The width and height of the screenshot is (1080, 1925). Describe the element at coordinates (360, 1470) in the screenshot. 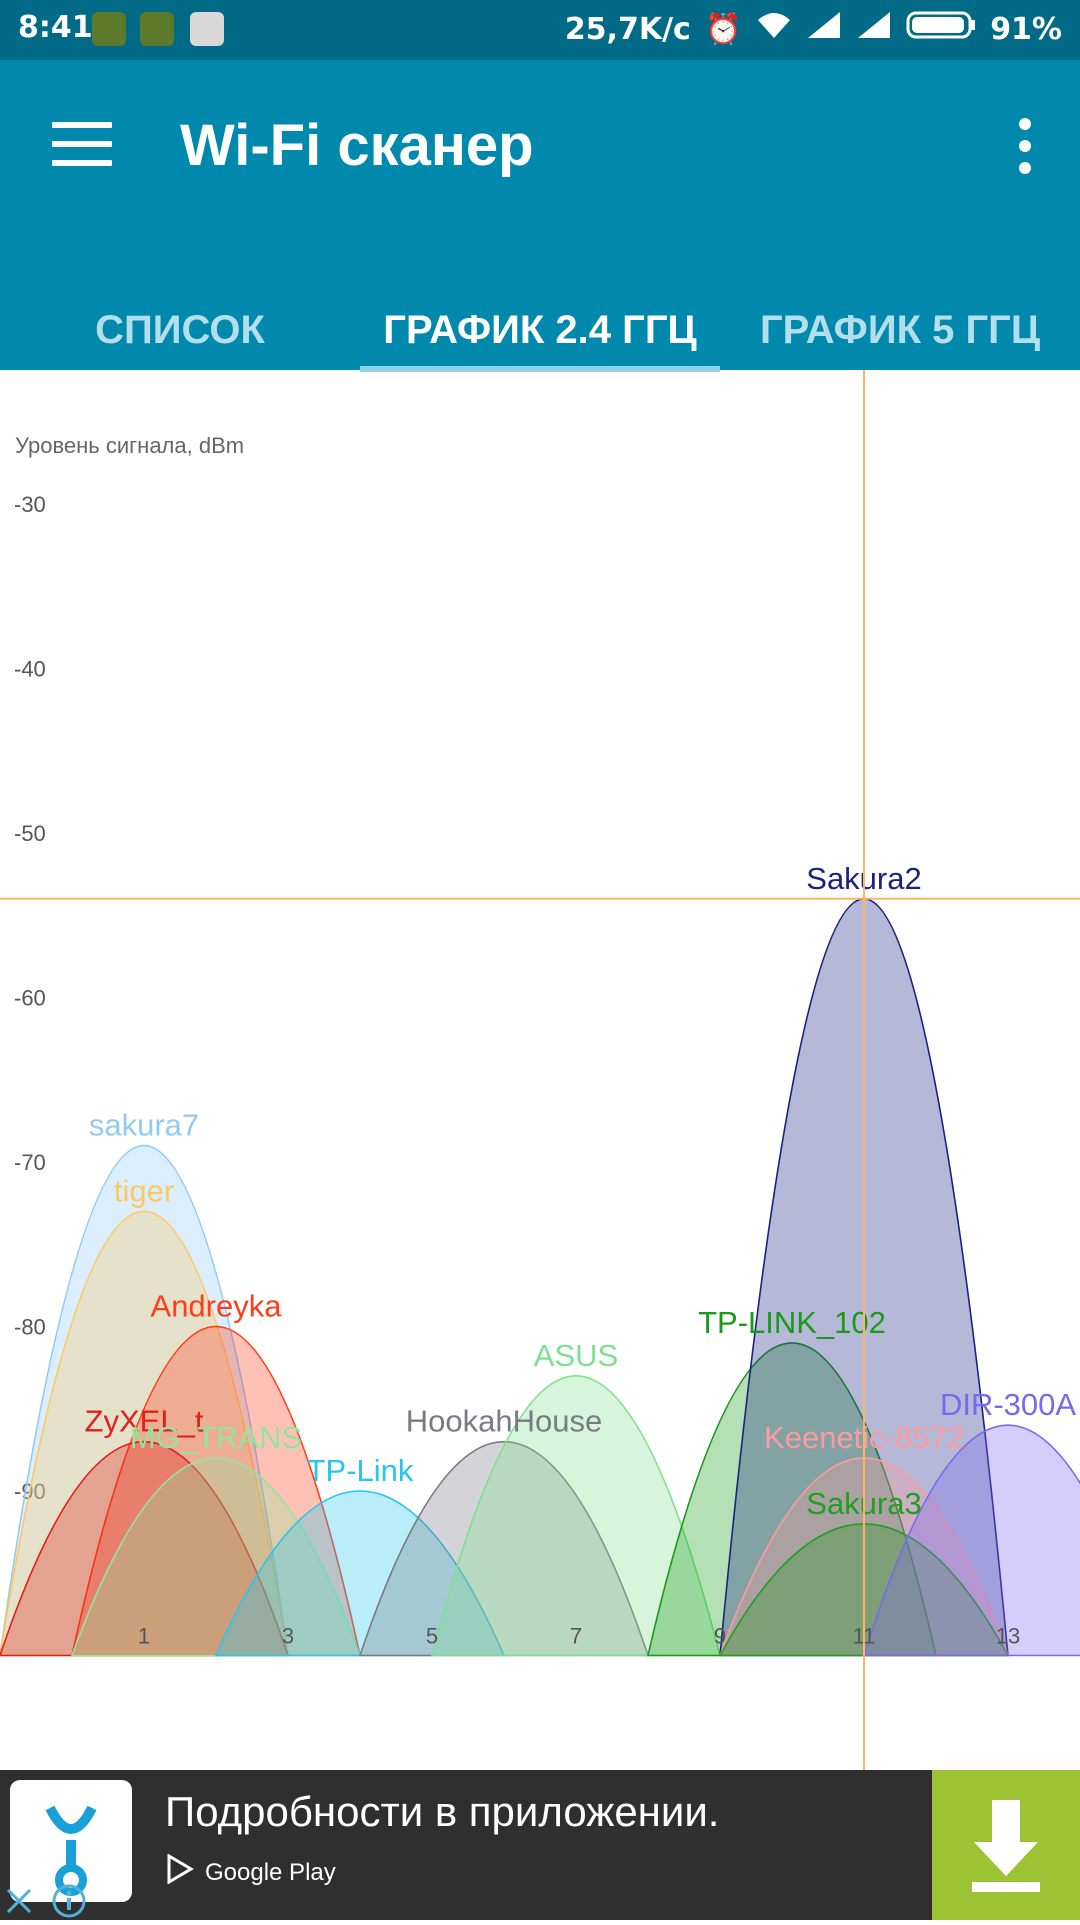

I see `network-label: TP-Link` at that location.